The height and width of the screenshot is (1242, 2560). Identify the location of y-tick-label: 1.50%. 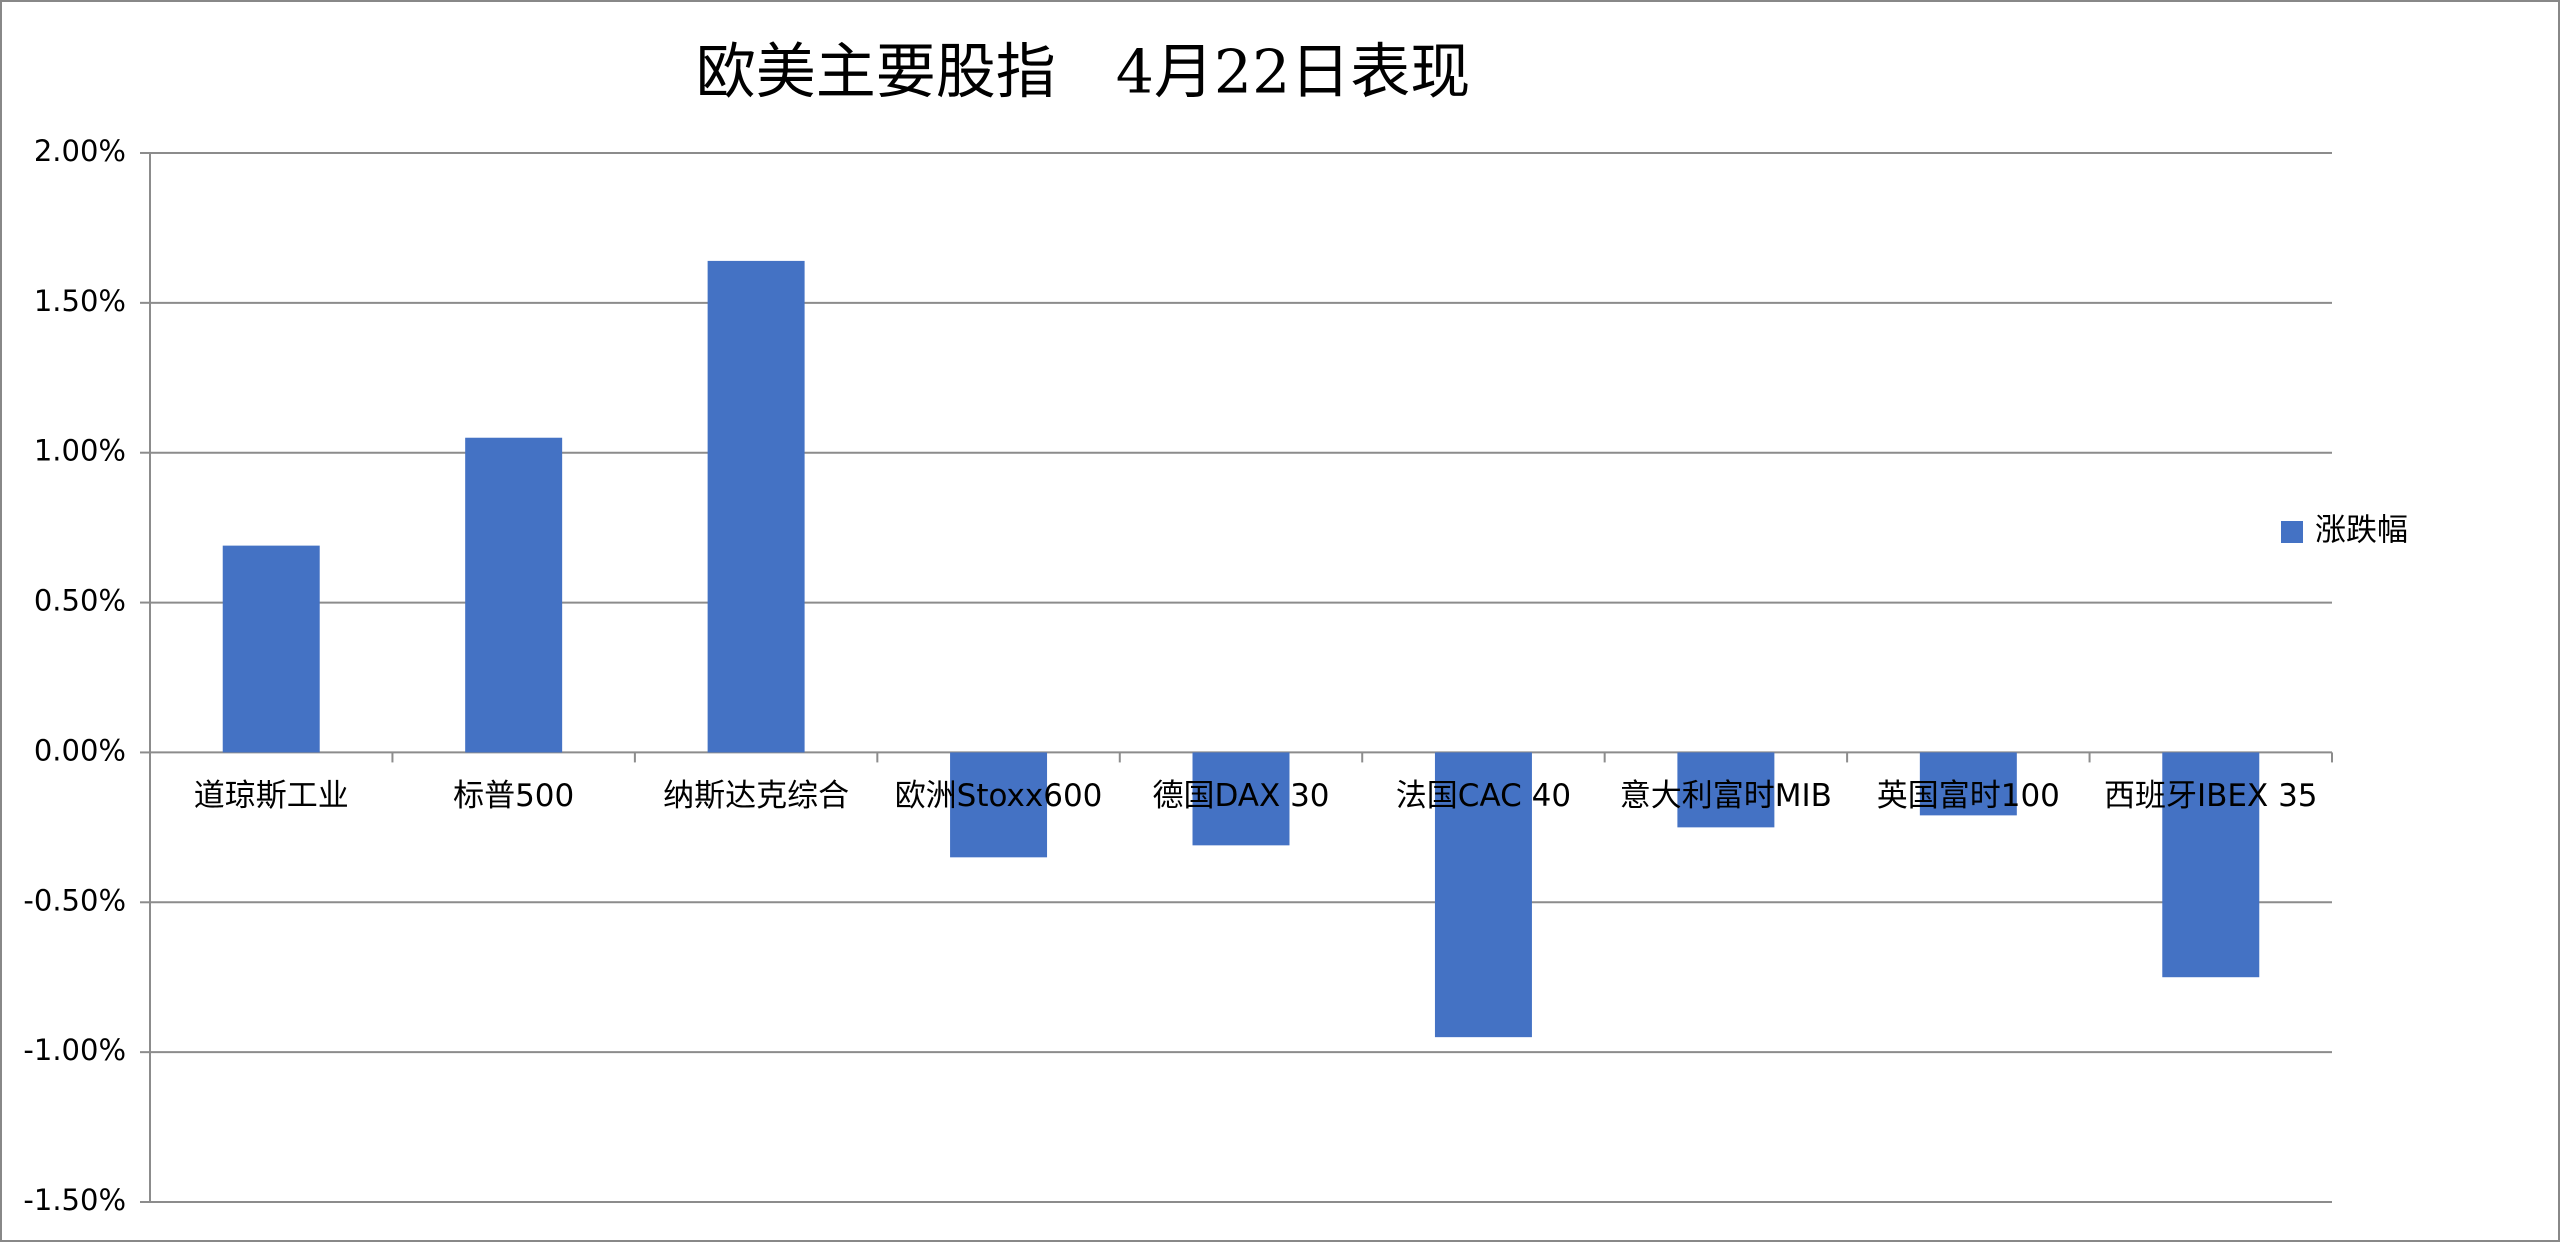
(80, 301).